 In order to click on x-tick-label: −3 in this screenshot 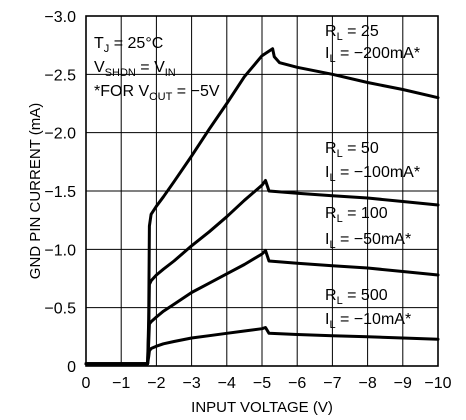, I will do `click(191, 383)`.